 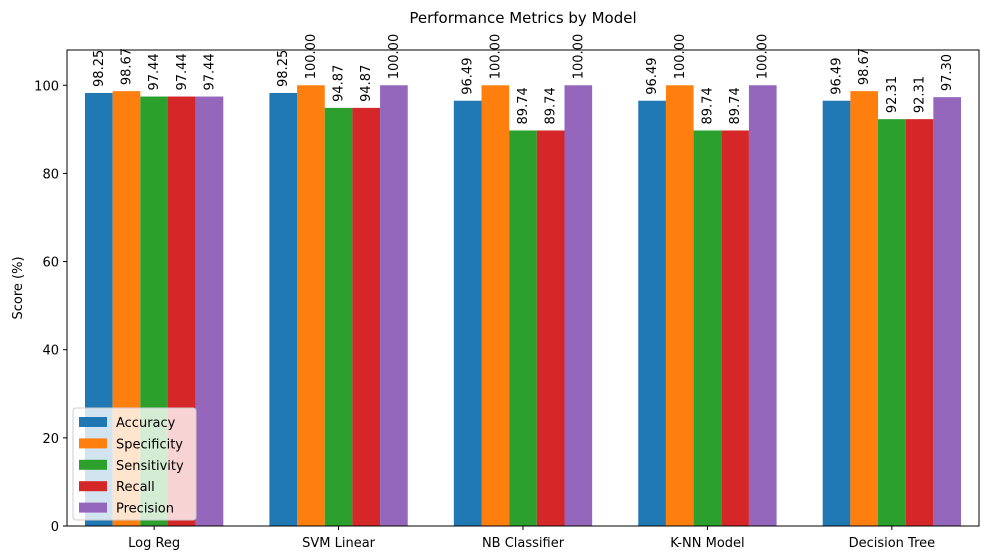 I want to click on data-label-sensitivity-5: 92.31, so click(x=892, y=94).